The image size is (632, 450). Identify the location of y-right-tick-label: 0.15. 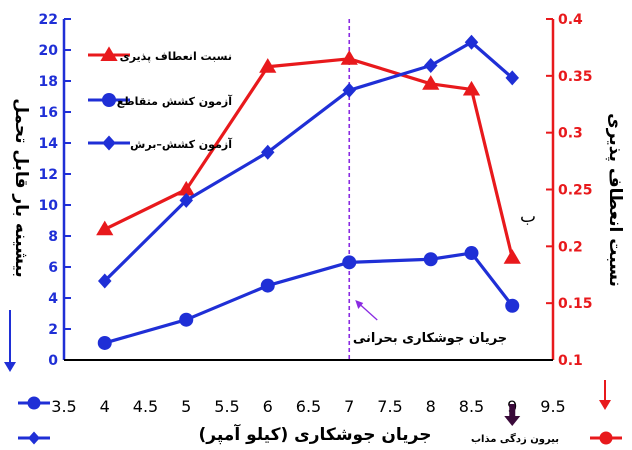
(575, 304).